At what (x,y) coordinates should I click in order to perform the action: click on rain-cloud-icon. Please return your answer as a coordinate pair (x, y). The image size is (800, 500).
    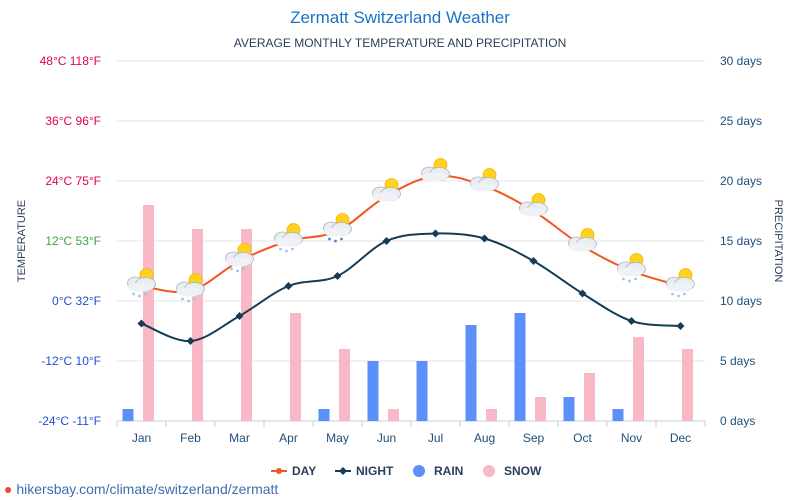
    Looking at the image, I should click on (337, 228).